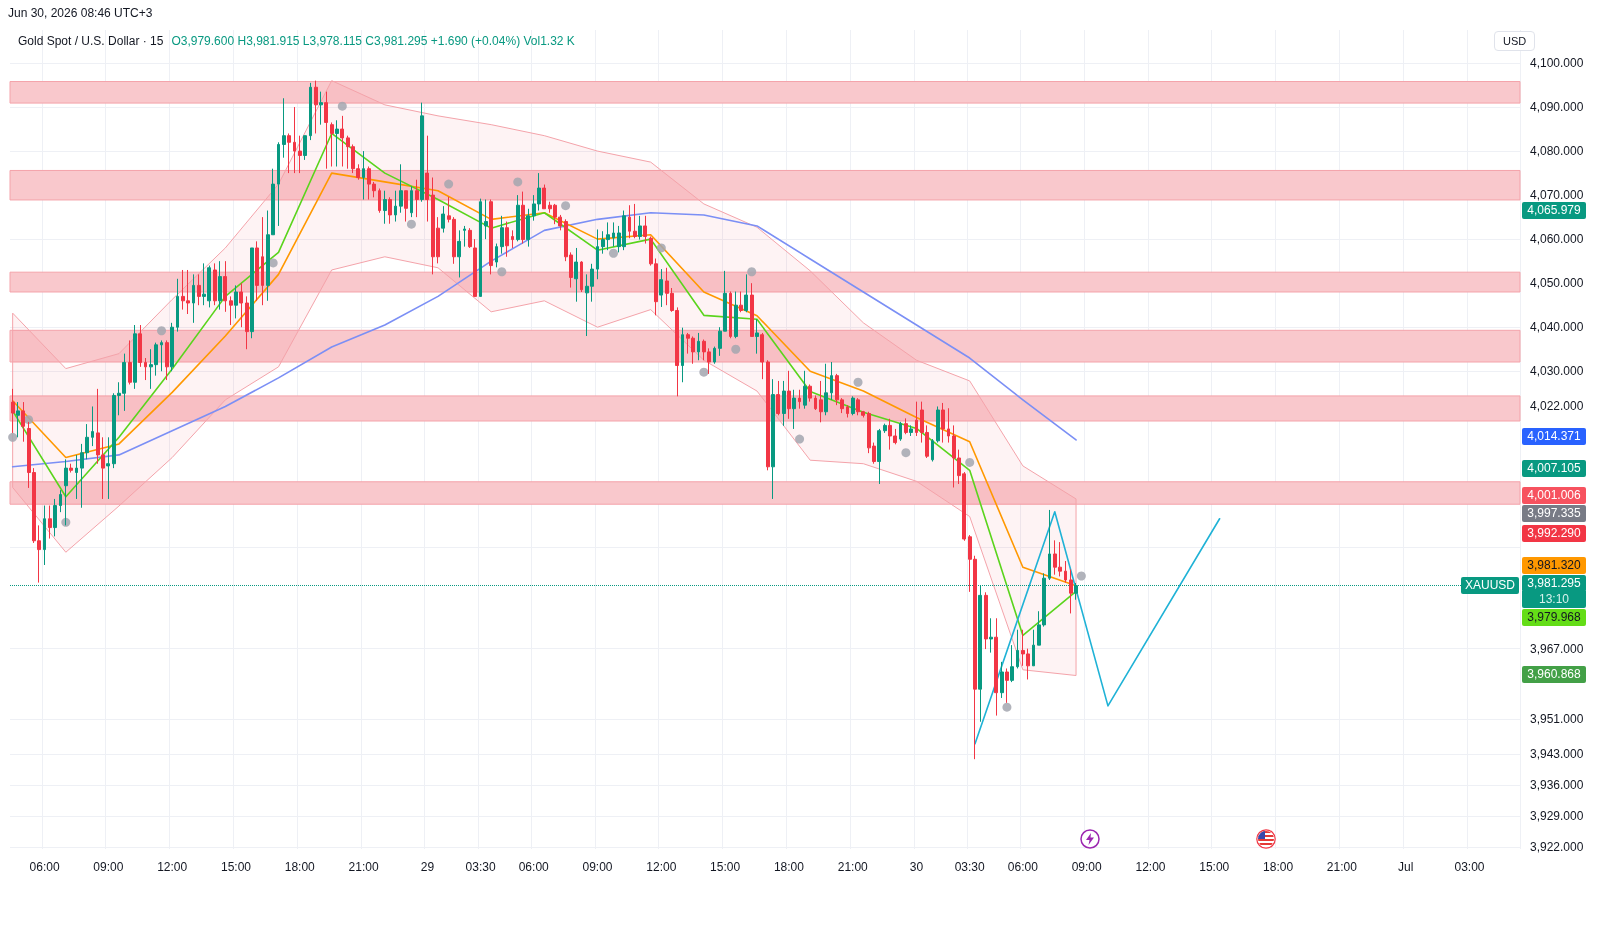 This screenshot has width=1600, height=939. I want to click on chart-title: Gold Spot / U.S. Dollar · 15, so click(91, 41).